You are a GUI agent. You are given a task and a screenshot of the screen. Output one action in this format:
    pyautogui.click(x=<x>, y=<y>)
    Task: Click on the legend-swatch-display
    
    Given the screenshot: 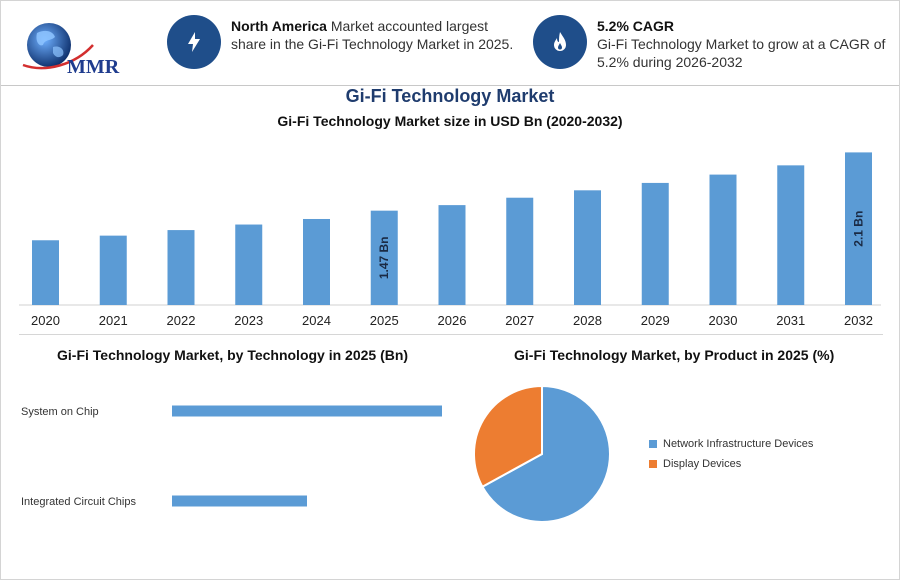 What is the action you would take?
    pyautogui.click(x=653, y=464)
    